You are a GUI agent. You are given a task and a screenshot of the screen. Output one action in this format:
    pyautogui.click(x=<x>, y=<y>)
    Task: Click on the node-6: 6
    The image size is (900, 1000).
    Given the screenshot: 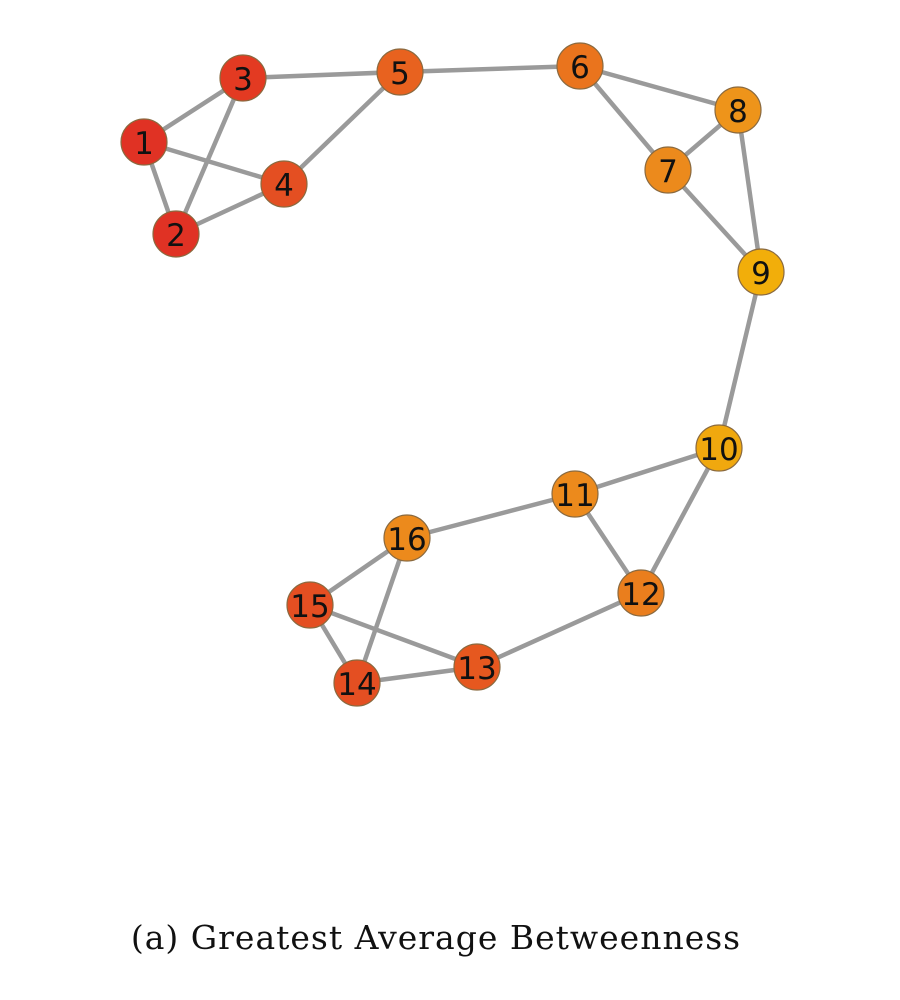 What is the action you would take?
    pyautogui.click(x=580, y=66)
    